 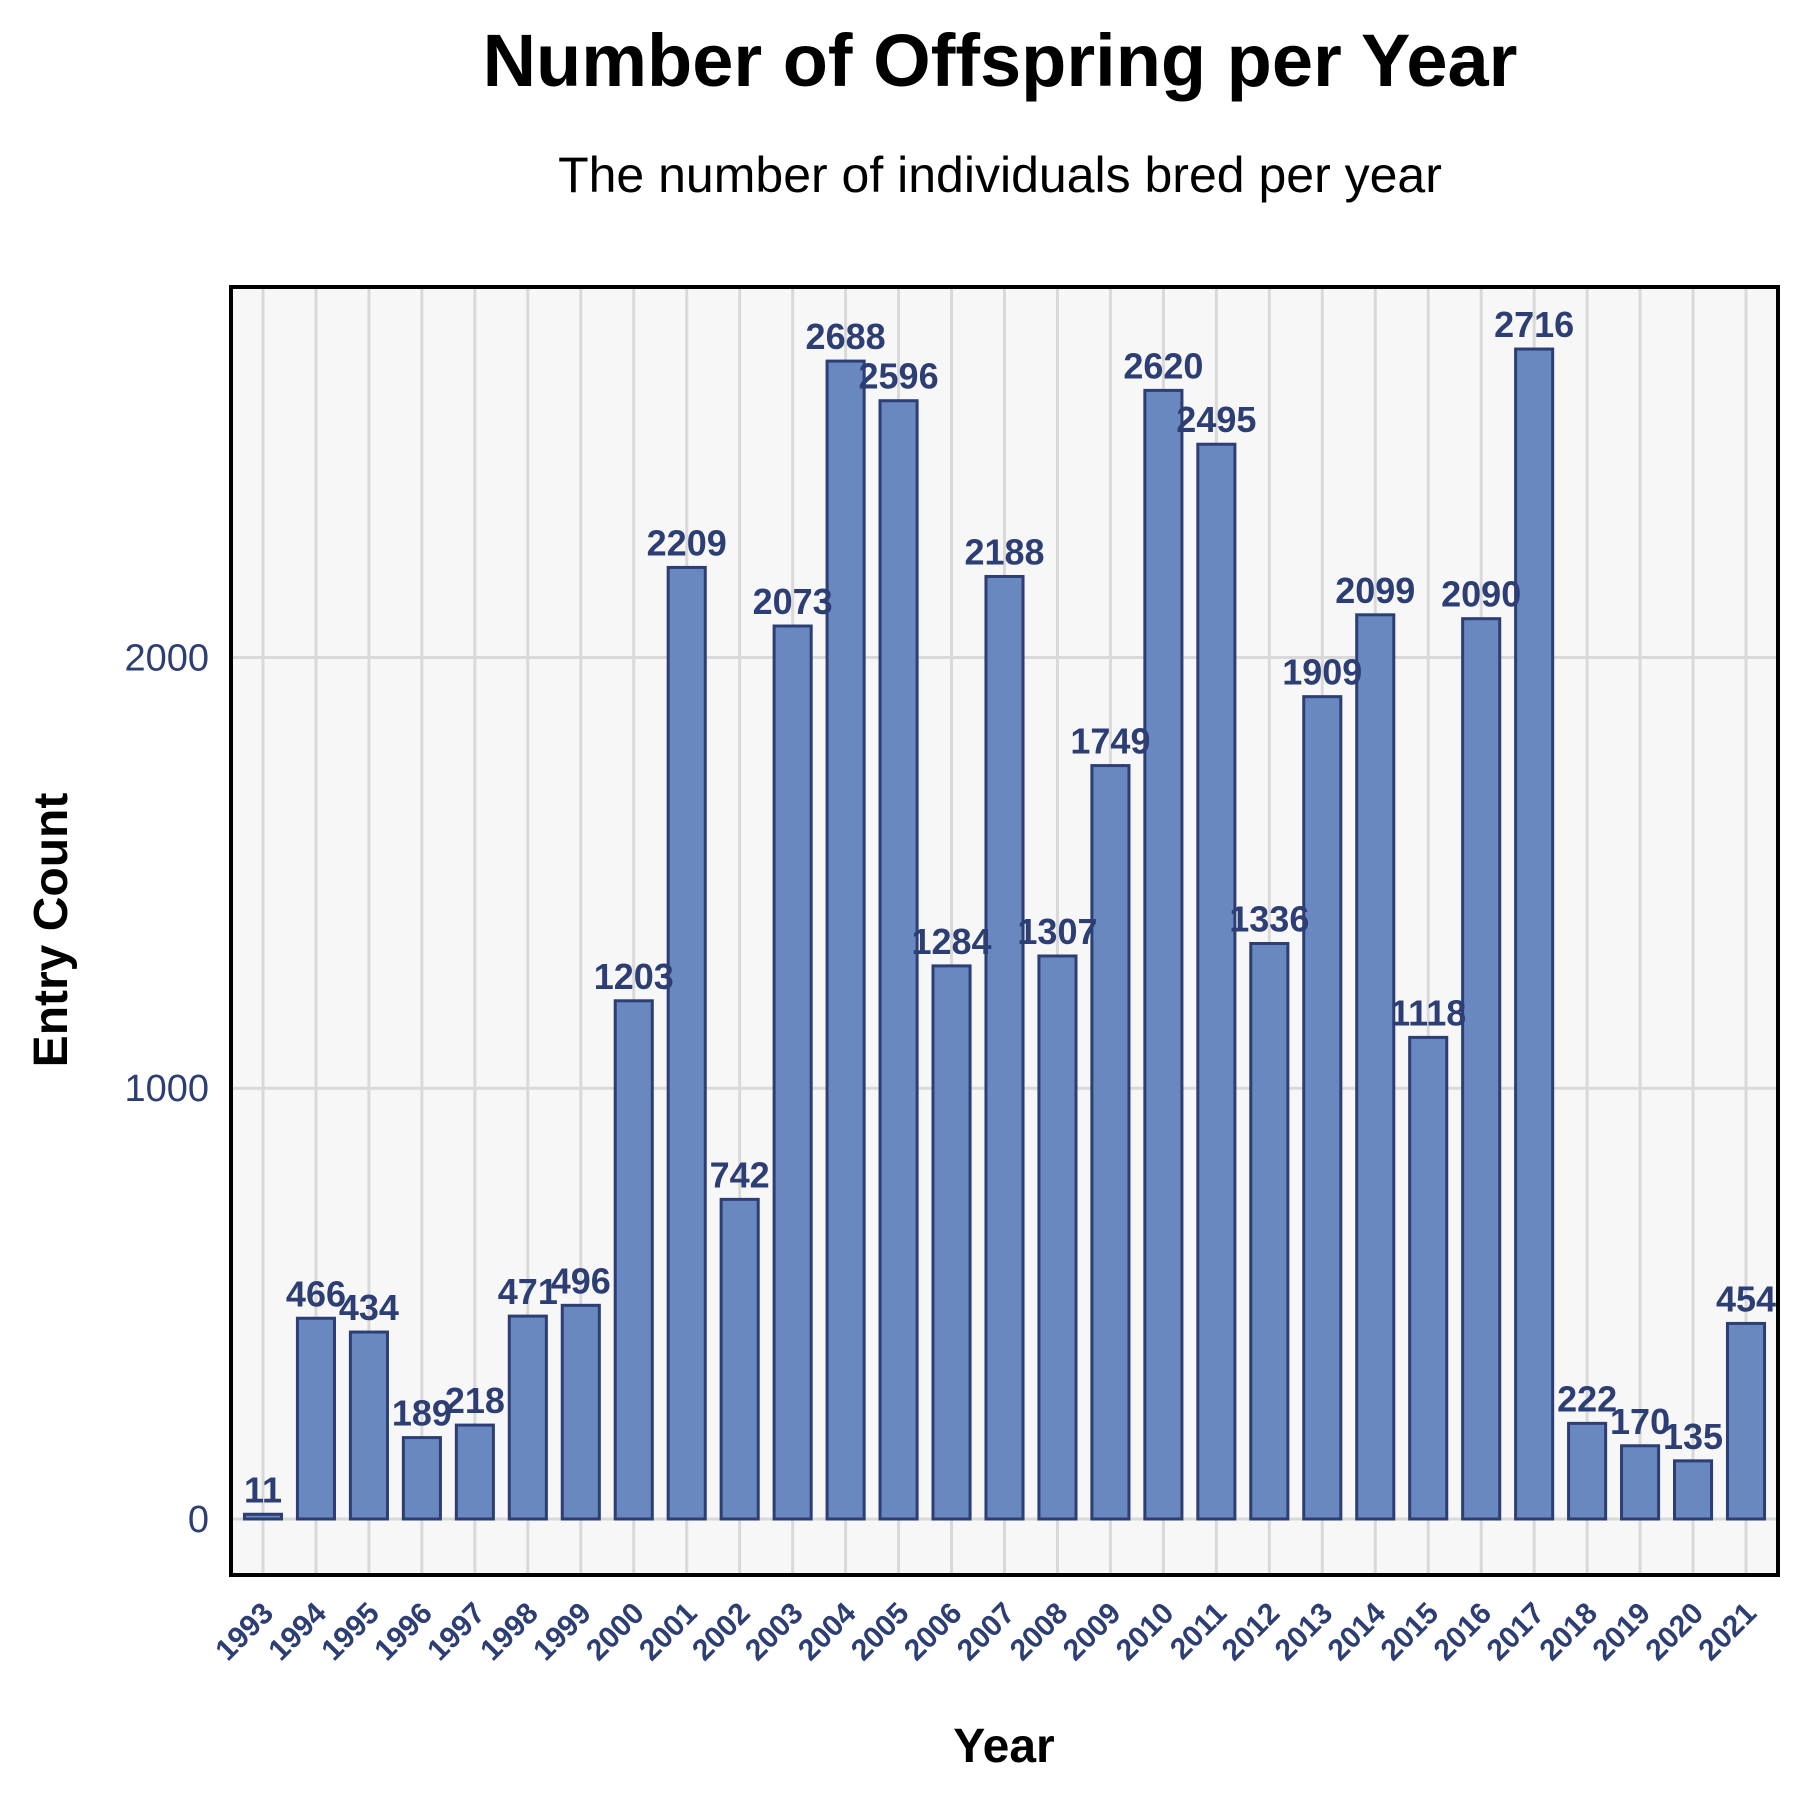 I want to click on bar-2020, so click(x=1693, y=1490).